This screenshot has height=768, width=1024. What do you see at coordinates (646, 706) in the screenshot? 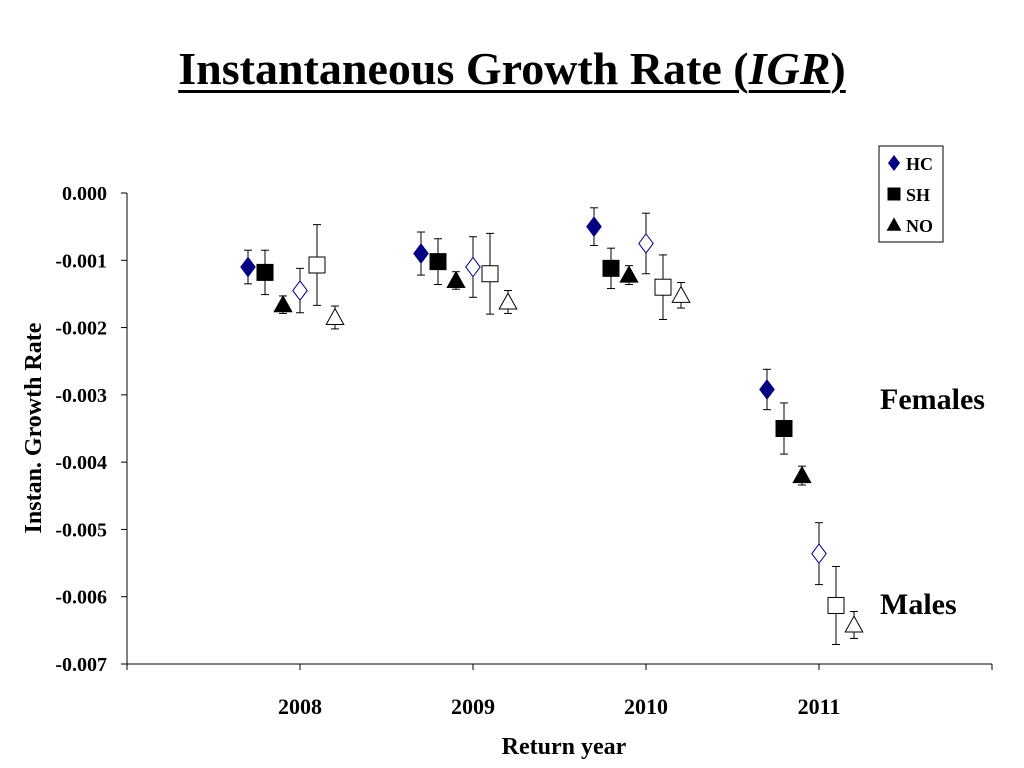
I see `x-tick-label: 2010` at bounding box center [646, 706].